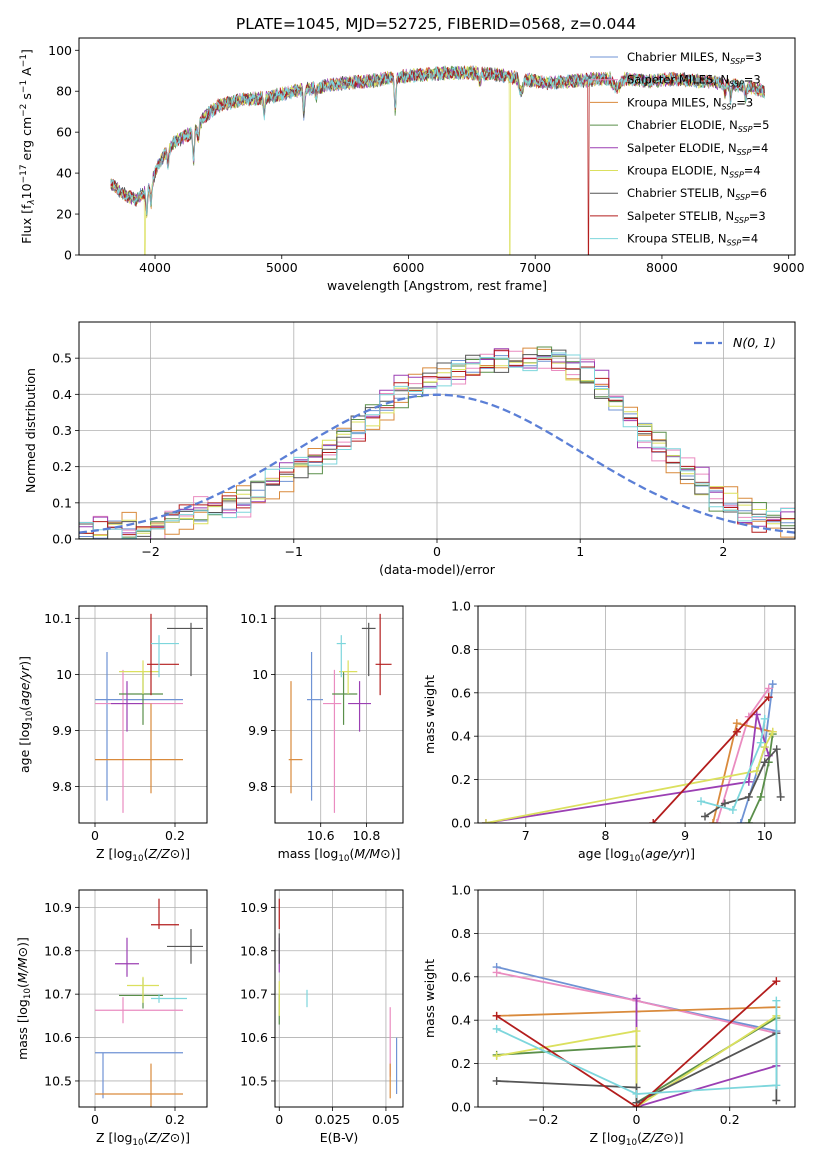  What do you see at coordinates (58, 1080) in the screenshot?
I see `y-tick-label: 10.5` at bounding box center [58, 1080].